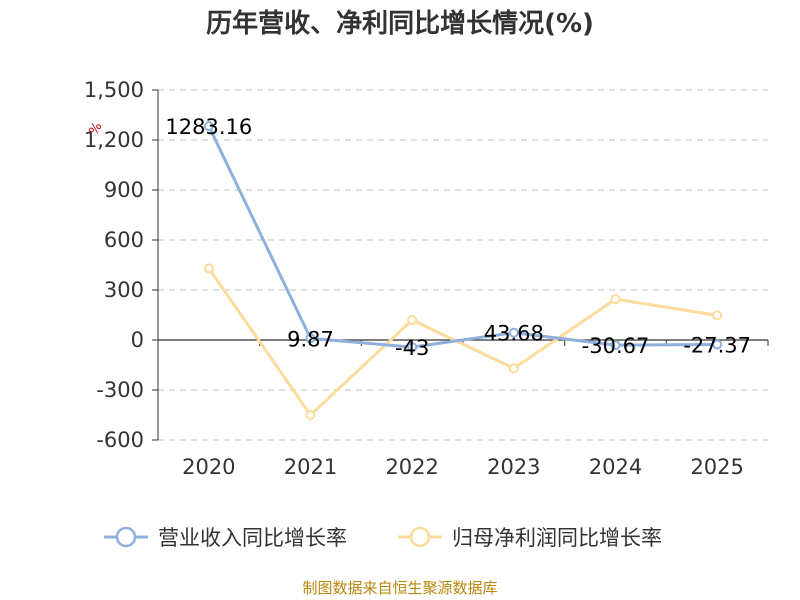 The width and height of the screenshot is (800, 600). What do you see at coordinates (114, 140) in the screenshot?
I see `y-tick-label: 1,200` at bounding box center [114, 140].